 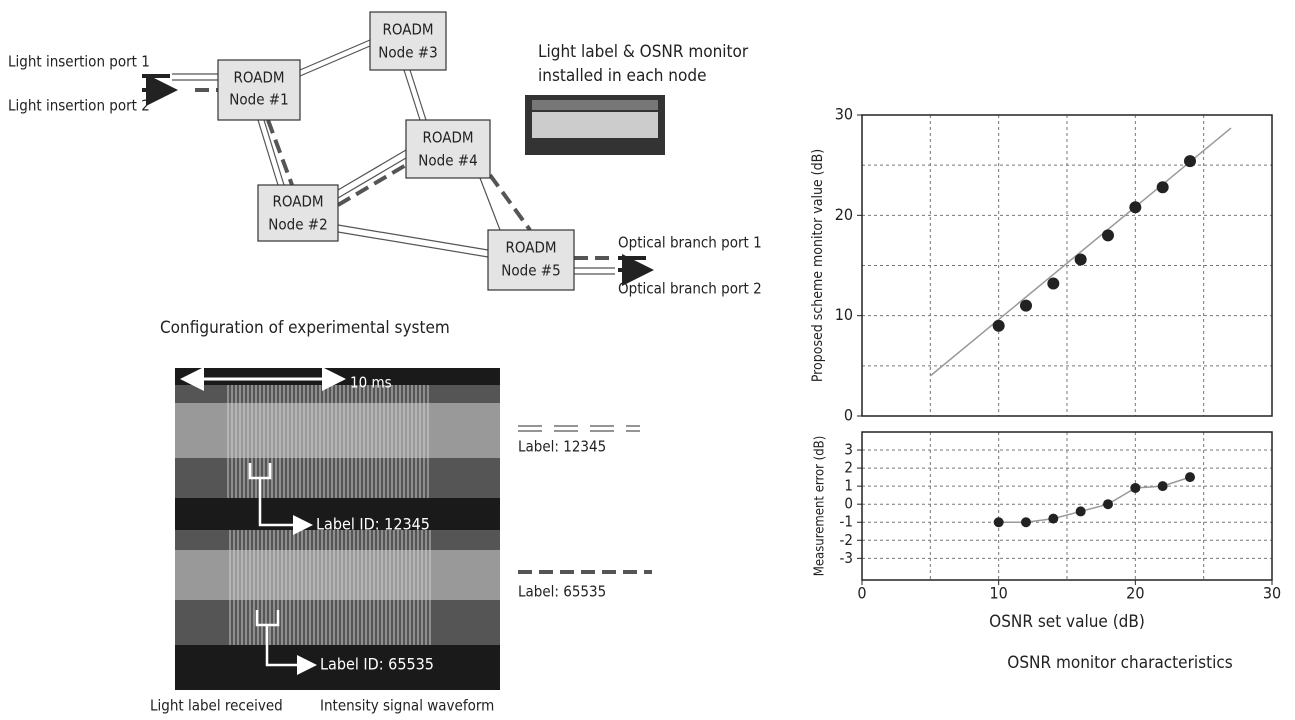 I want to click on y-tick-label: 3, so click(x=848, y=450).